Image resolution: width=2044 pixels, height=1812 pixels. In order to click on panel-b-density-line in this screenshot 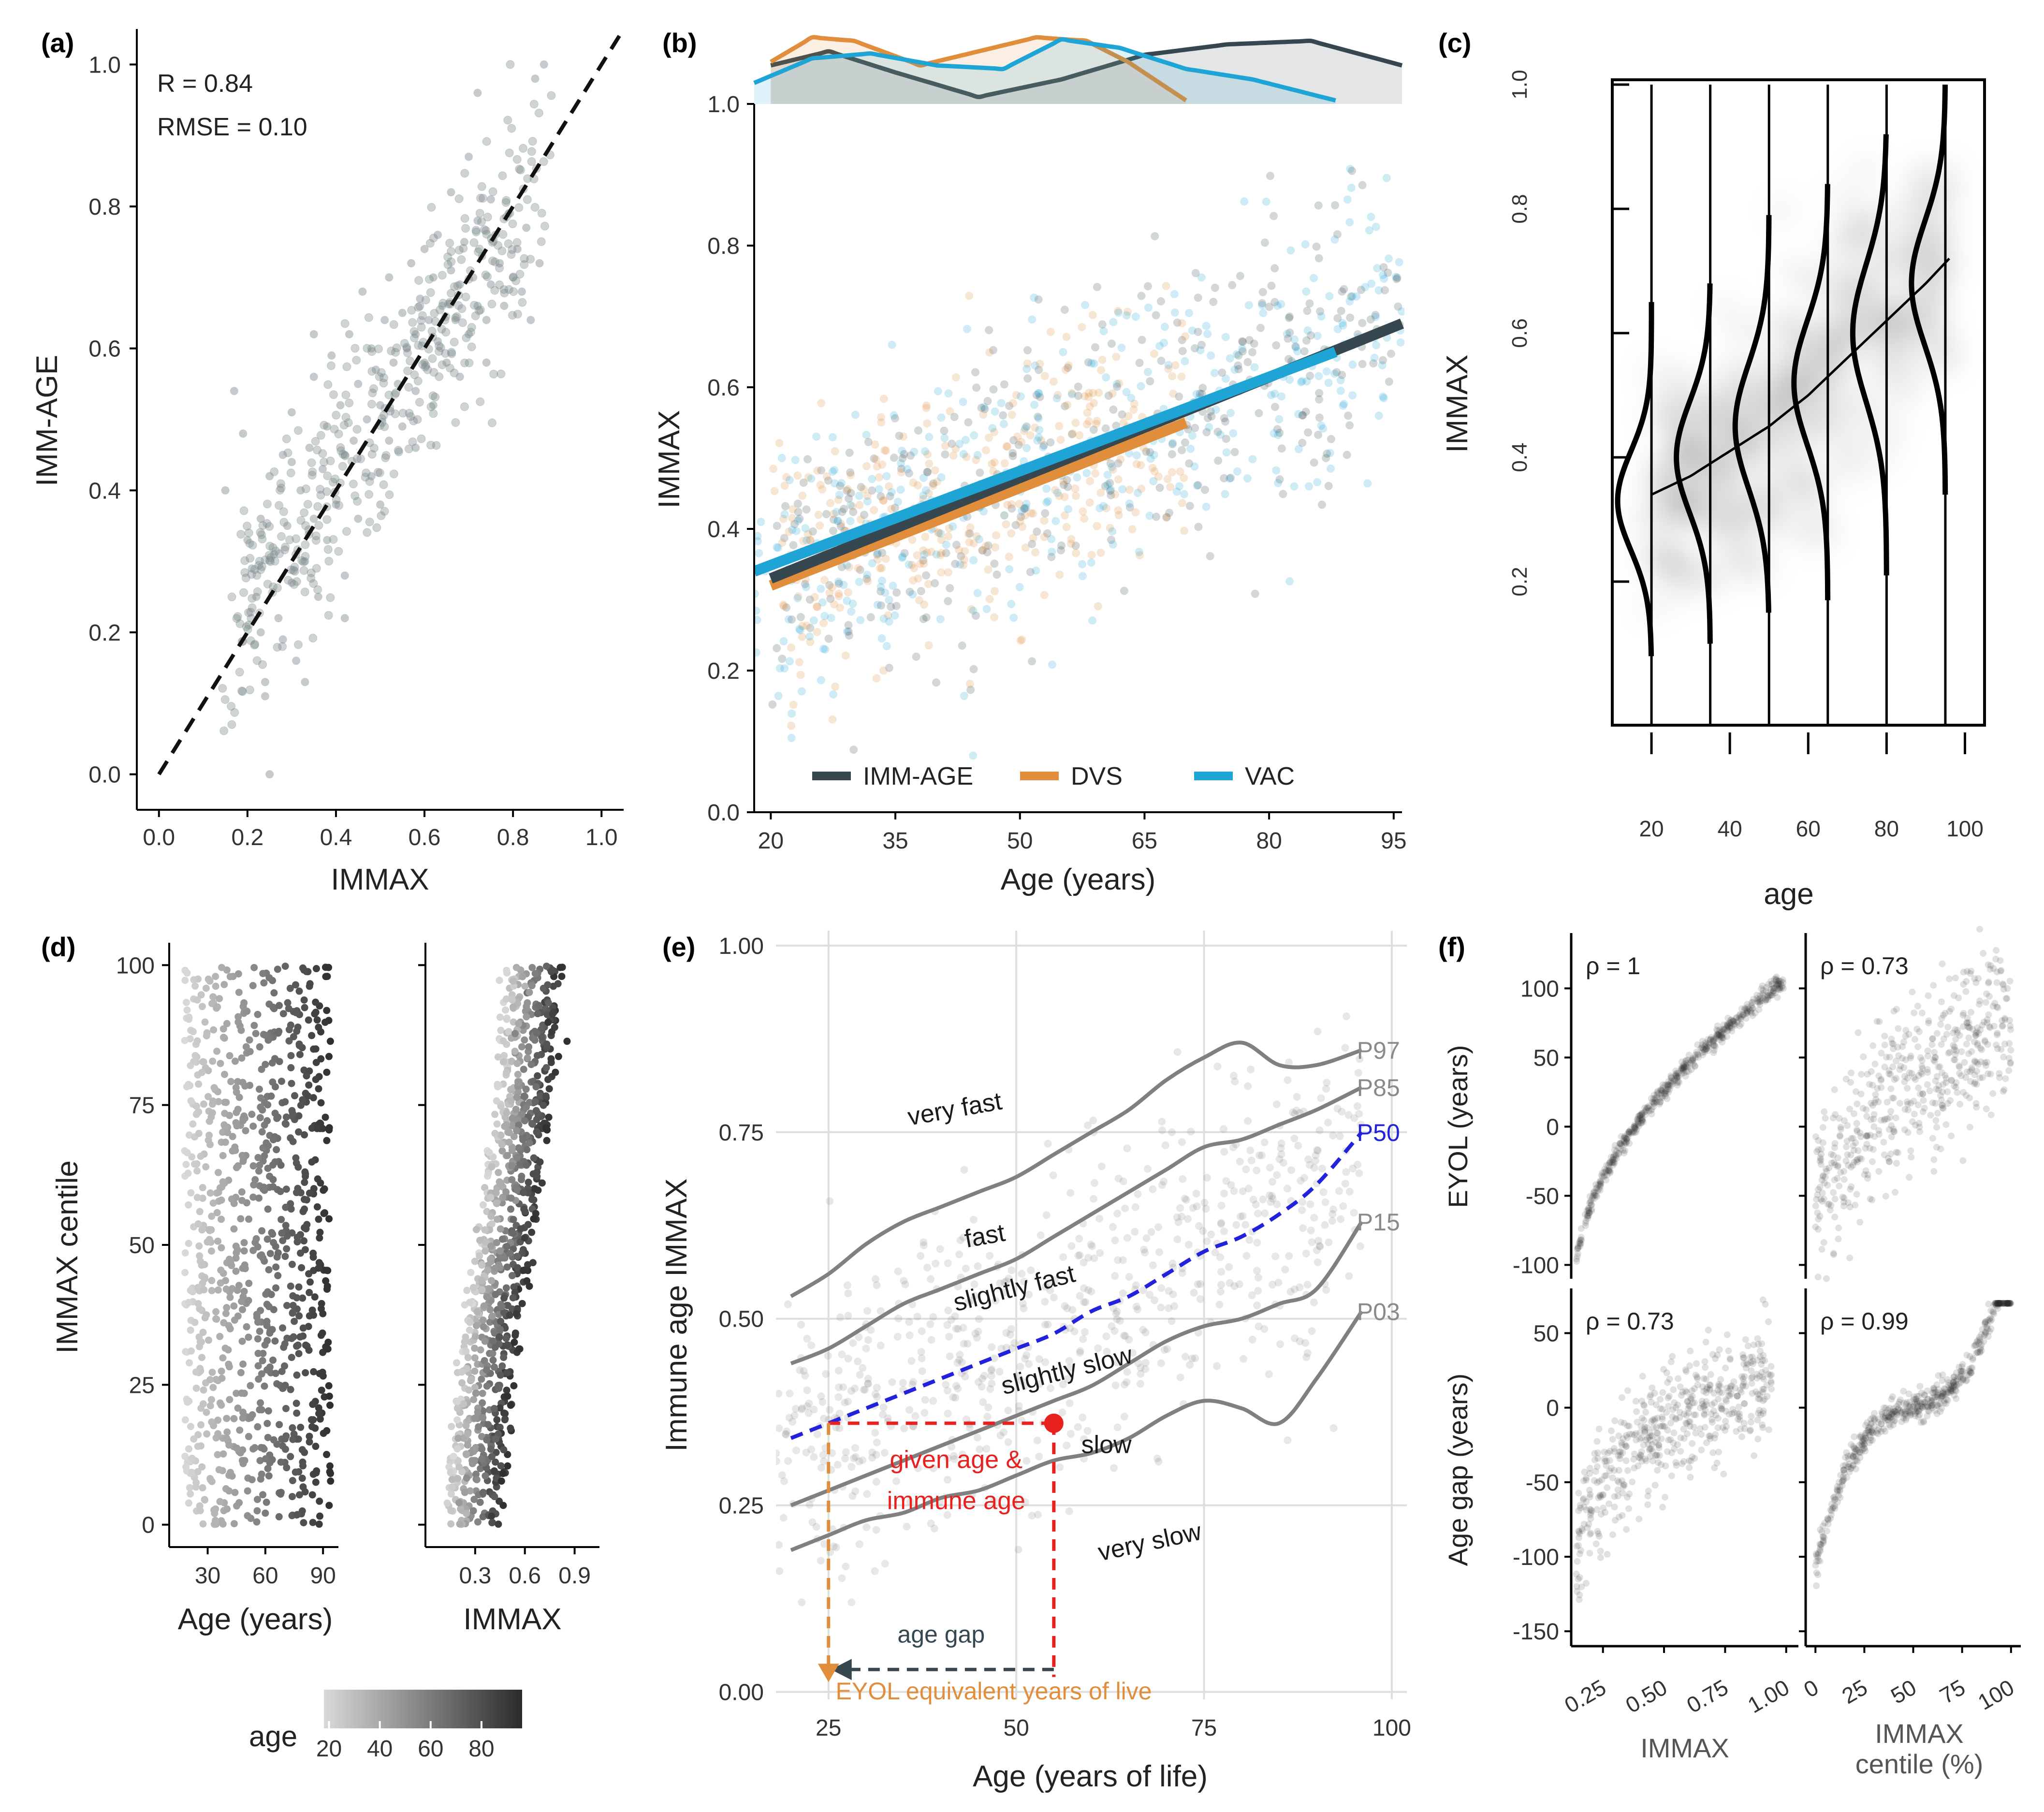, I will do `click(1044, 70)`.